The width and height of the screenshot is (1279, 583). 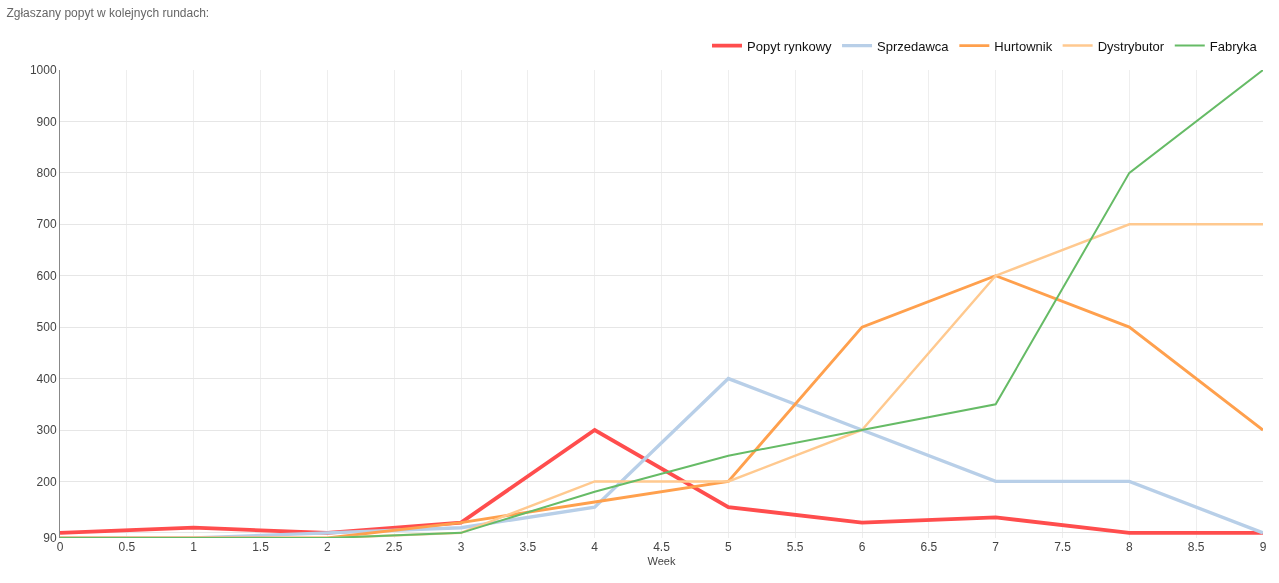 I want to click on x-tick-label: 6.5, so click(x=929, y=547).